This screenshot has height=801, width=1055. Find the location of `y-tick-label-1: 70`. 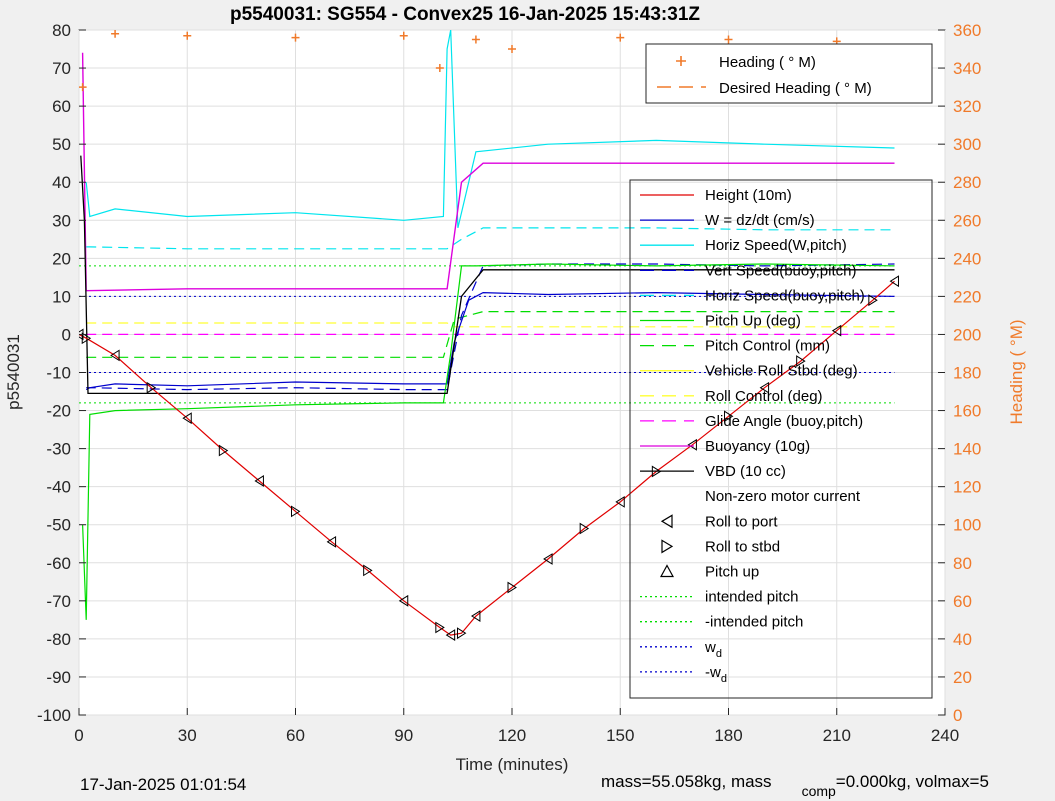

y-tick-label-1: 70 is located at coordinates (61, 68).